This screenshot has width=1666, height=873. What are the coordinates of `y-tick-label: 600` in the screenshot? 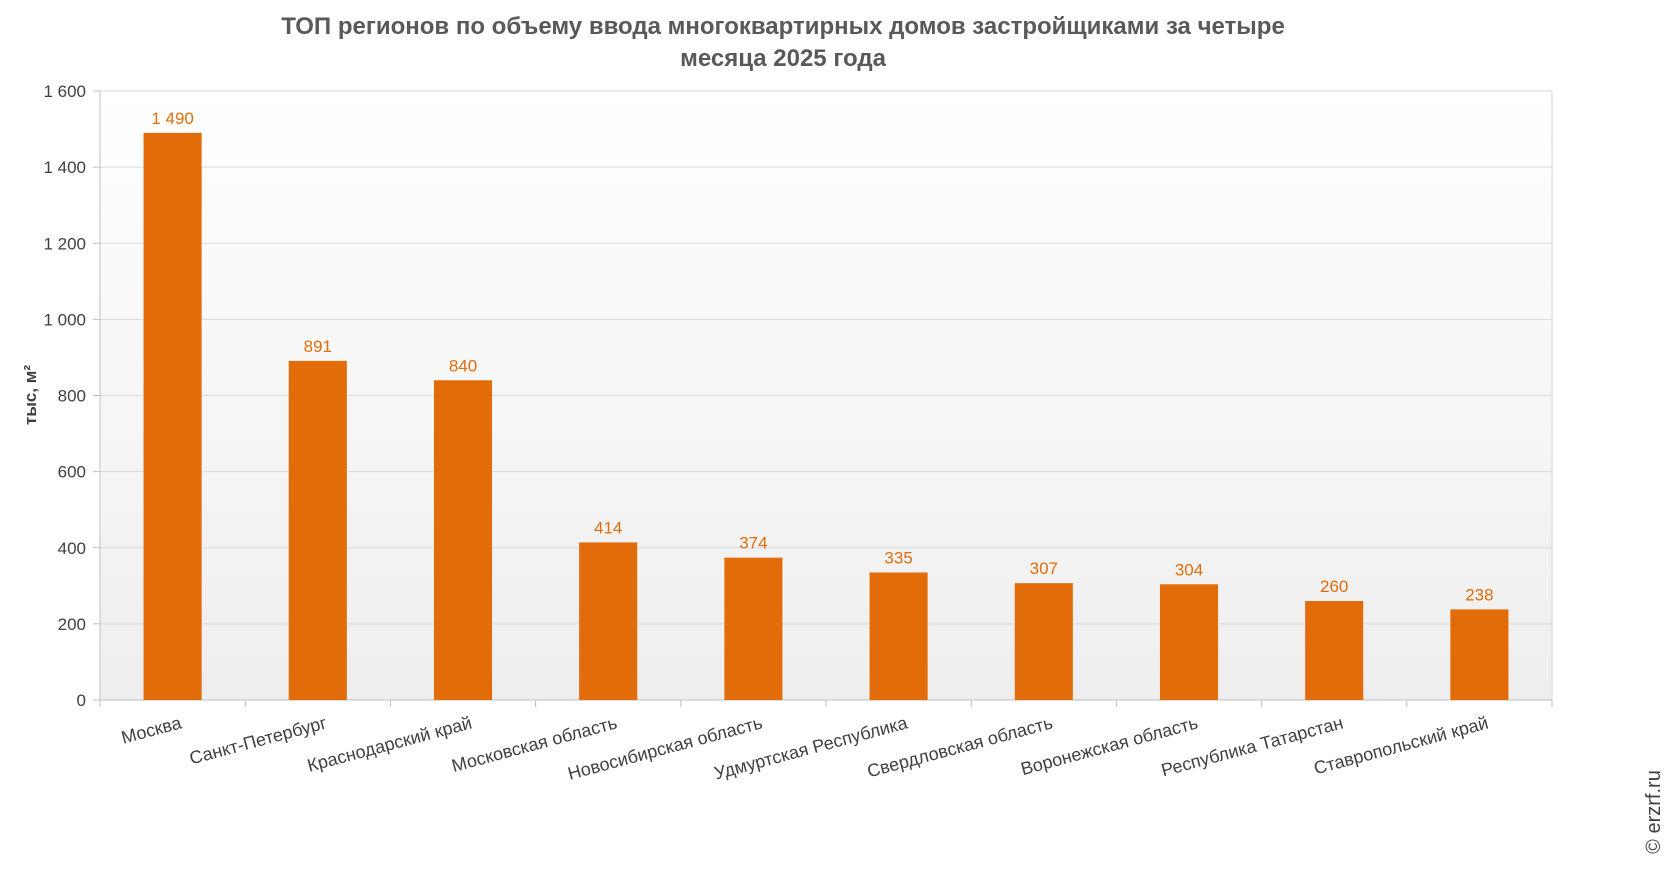 It's located at (72, 472).